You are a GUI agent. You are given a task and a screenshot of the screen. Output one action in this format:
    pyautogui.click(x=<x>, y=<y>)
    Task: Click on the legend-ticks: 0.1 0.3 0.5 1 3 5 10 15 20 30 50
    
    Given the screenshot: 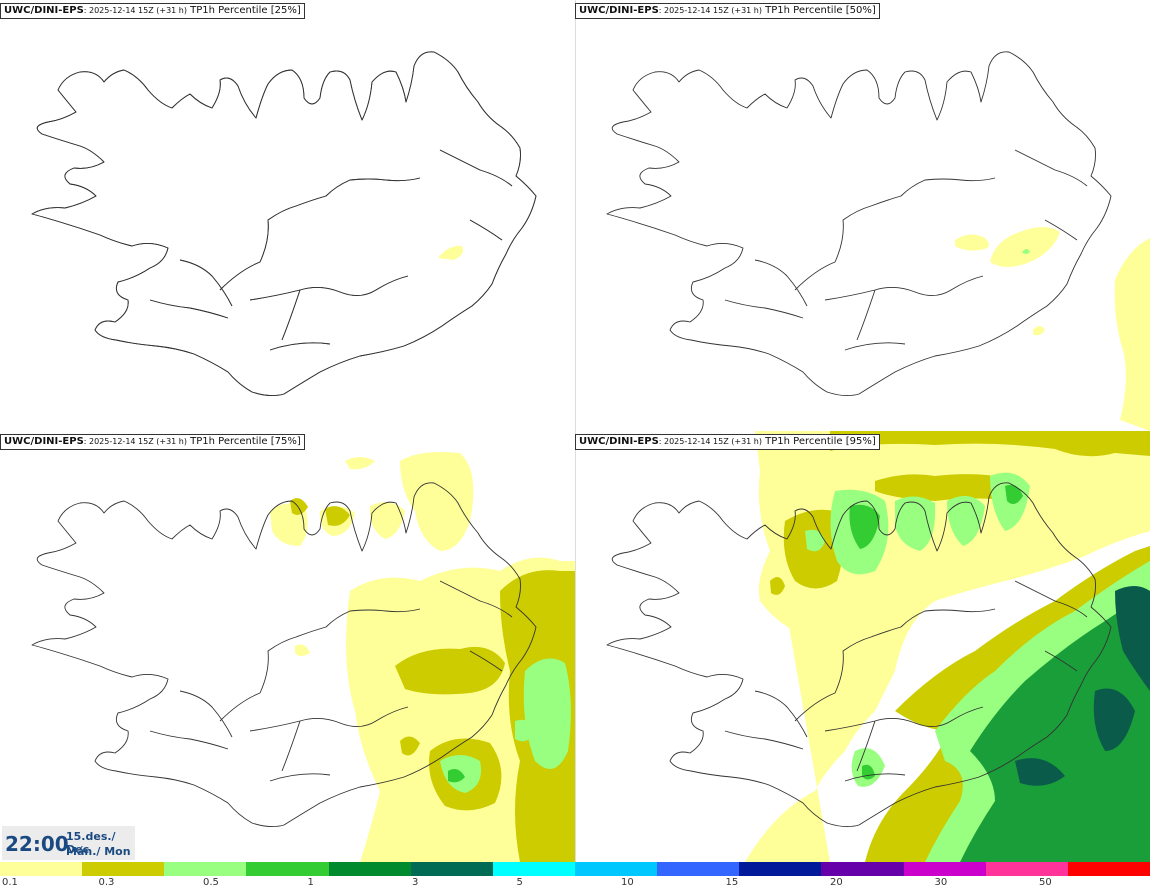 What is the action you would take?
    pyautogui.click(x=575, y=883)
    